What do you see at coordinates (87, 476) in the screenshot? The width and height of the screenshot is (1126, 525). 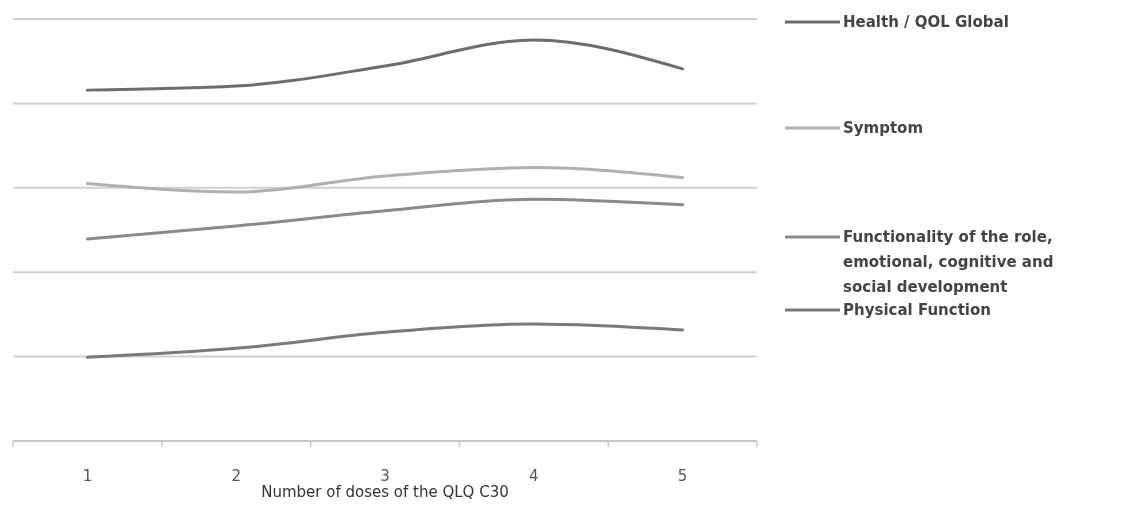 I see `x-tick-label: 1` at bounding box center [87, 476].